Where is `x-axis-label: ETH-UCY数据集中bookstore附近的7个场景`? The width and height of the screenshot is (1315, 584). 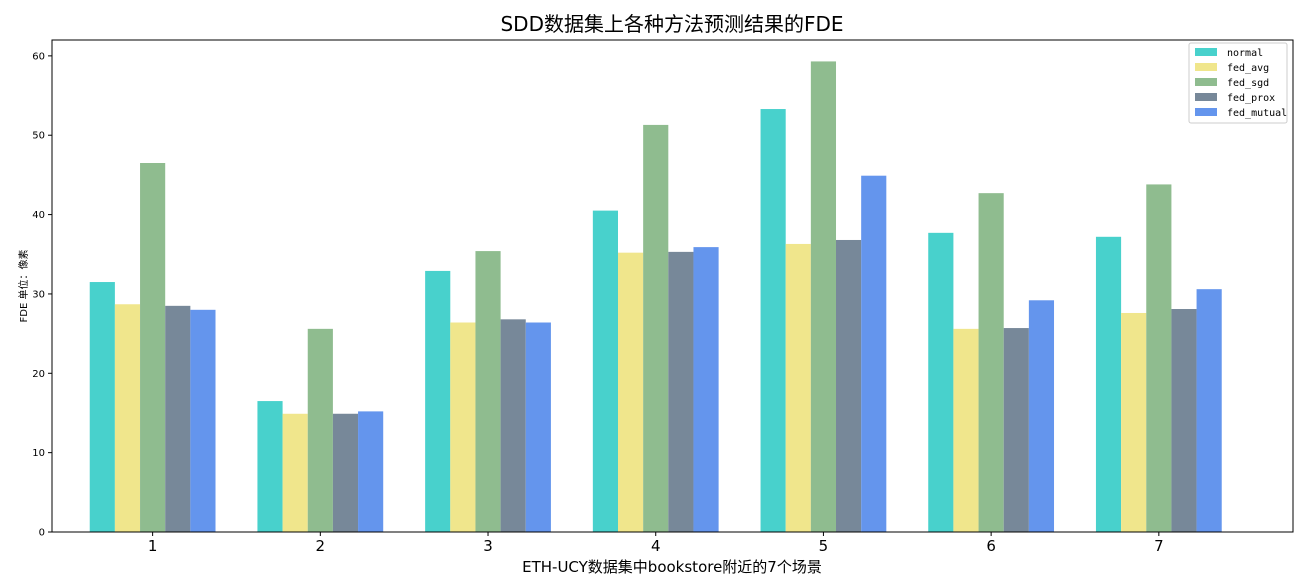
x-axis-label: ETH-UCY数据集中bookstore附近的7个场景 is located at coordinates (672, 567).